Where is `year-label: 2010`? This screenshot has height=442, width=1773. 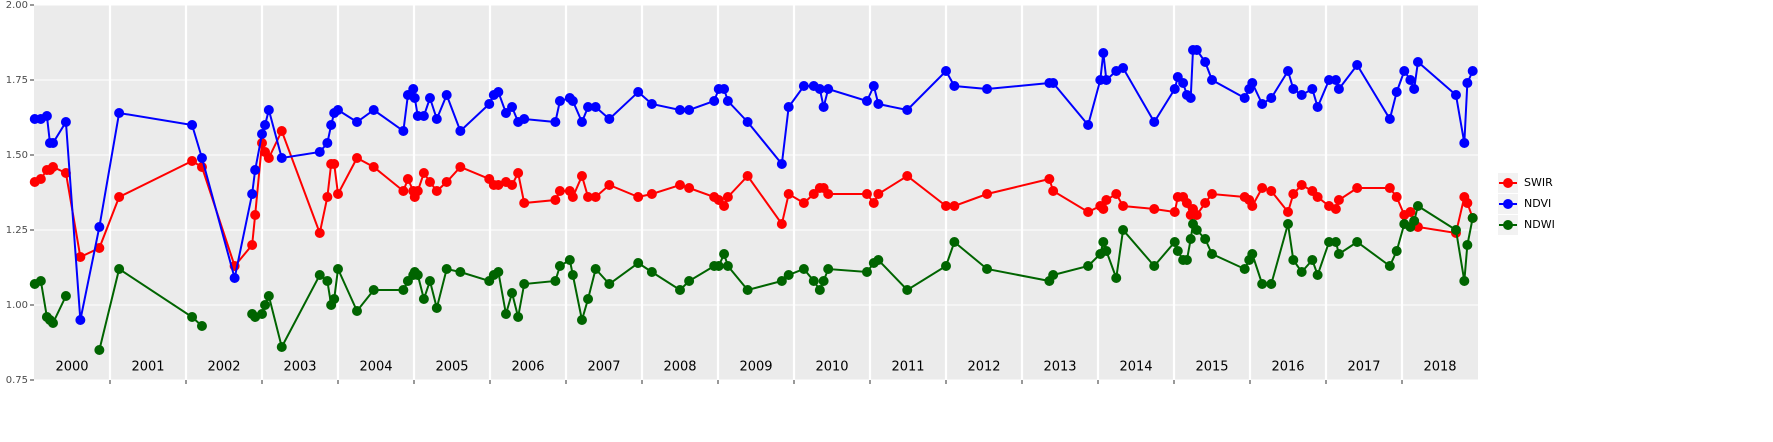 year-label: 2010 is located at coordinates (831, 367).